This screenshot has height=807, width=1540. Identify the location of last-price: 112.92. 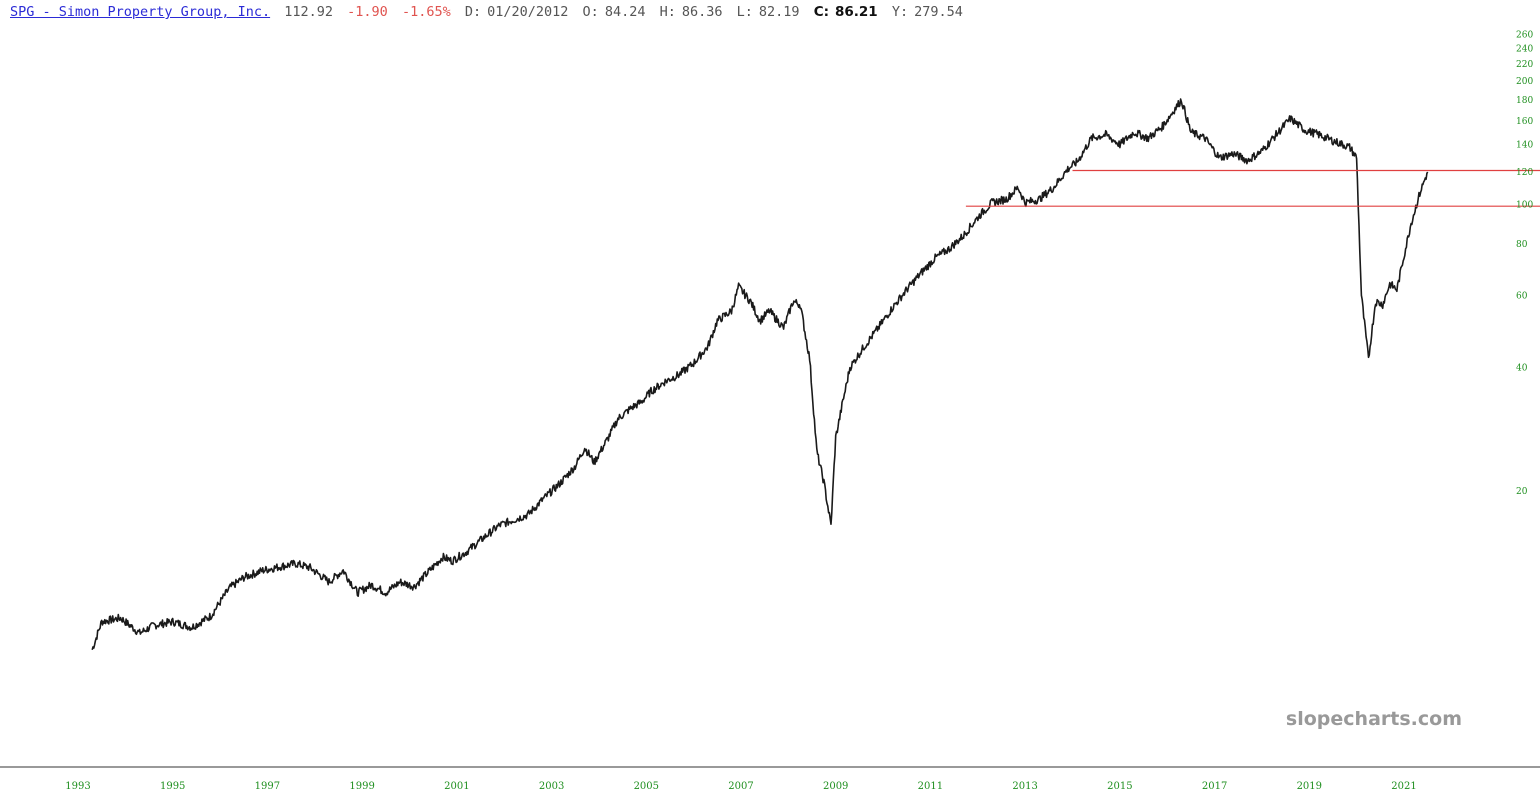
(309, 12).